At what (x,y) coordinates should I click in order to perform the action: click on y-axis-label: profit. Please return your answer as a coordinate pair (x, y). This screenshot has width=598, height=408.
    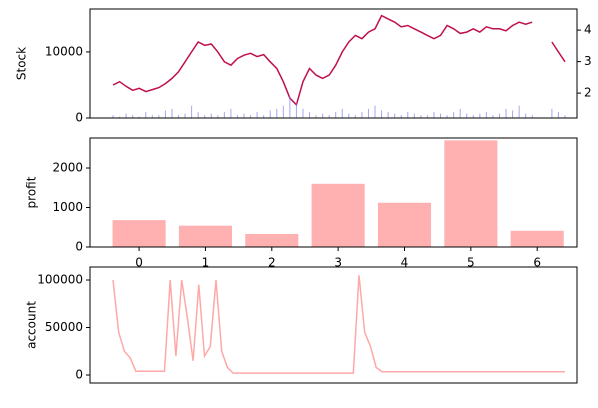
    Looking at the image, I should click on (32, 192).